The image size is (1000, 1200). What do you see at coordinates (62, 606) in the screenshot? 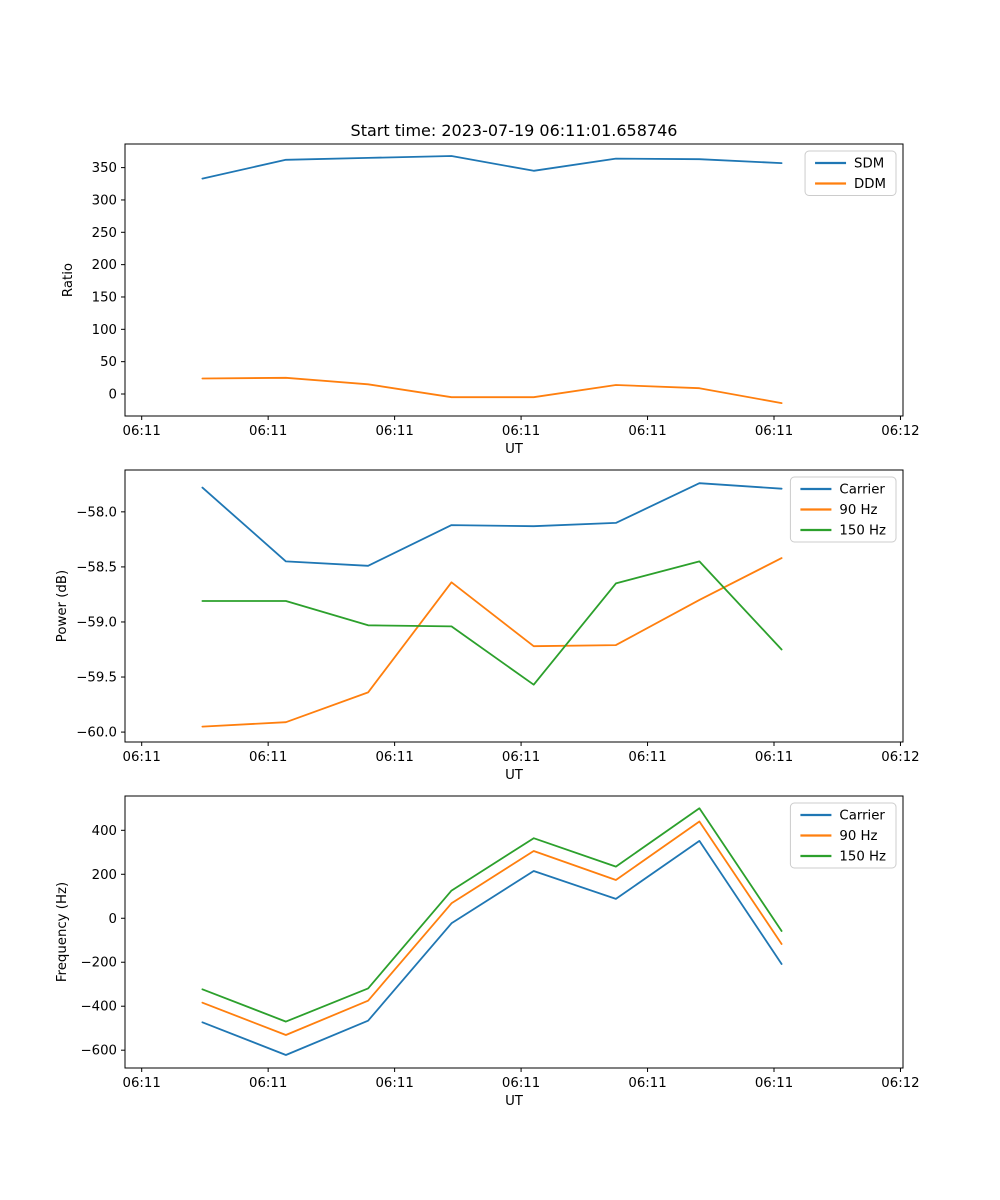
I see `y-axis-label: Power (dB)` at bounding box center [62, 606].